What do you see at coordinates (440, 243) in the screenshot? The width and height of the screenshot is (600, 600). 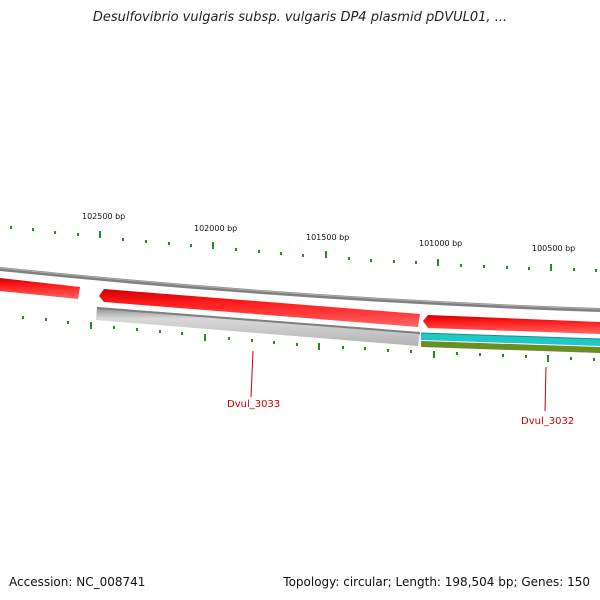 I see `tick-label-101000: 101000 bp` at bounding box center [440, 243].